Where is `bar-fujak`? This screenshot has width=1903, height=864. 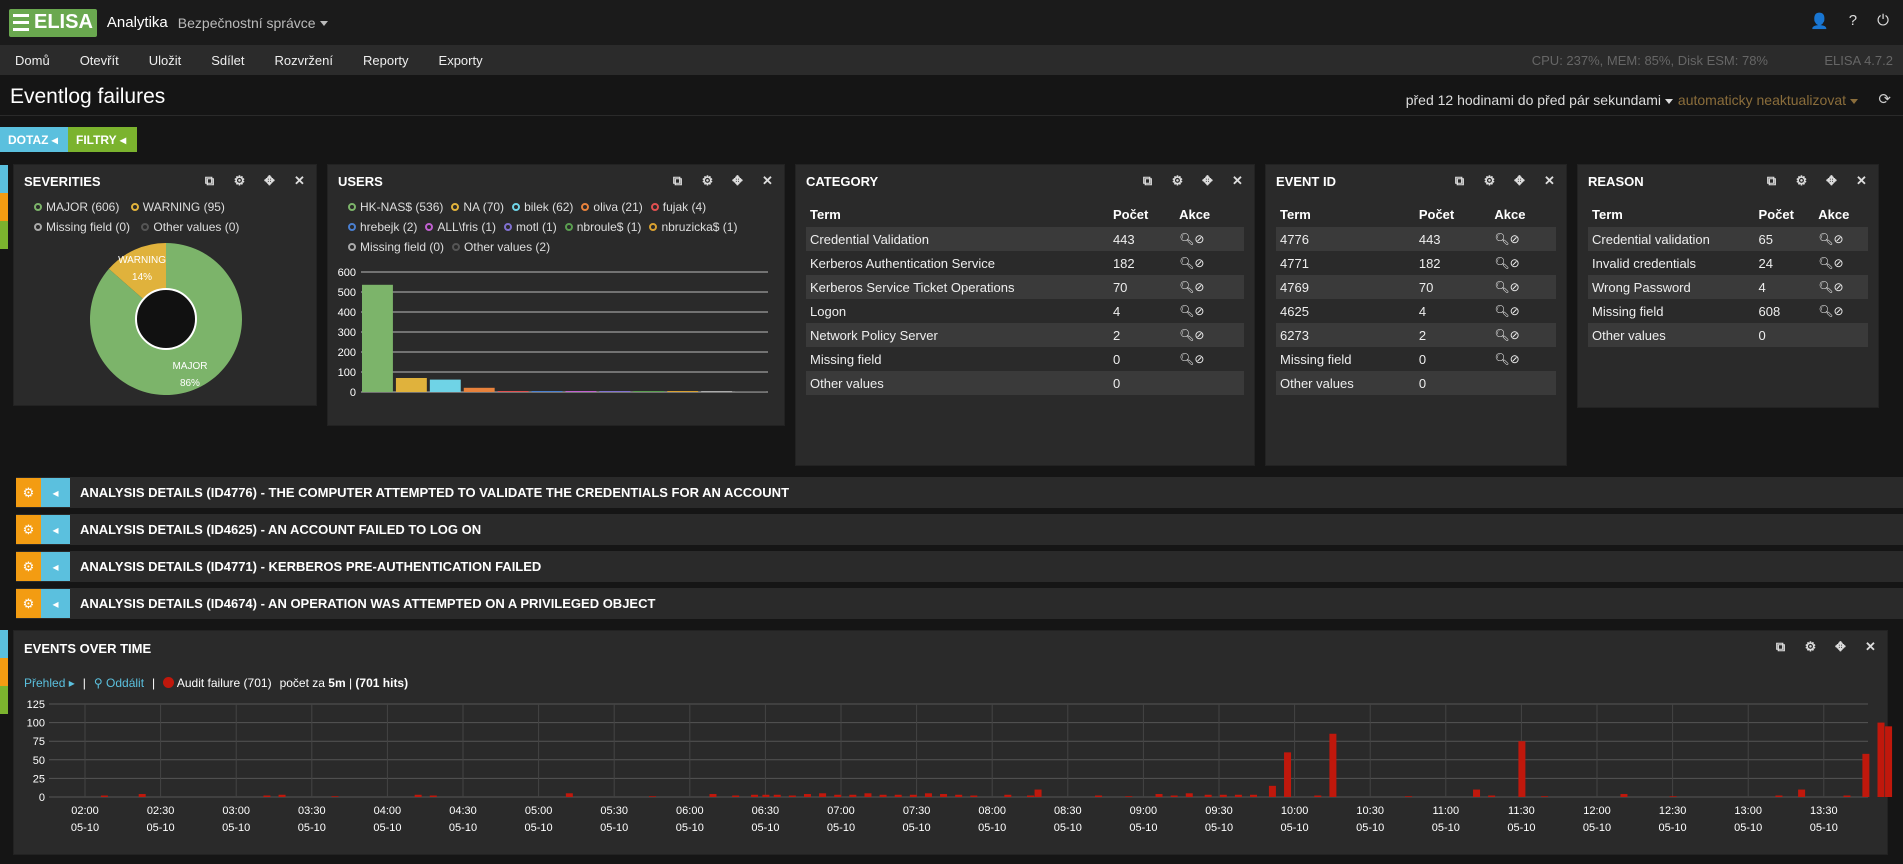
bar-fujak is located at coordinates (513, 391).